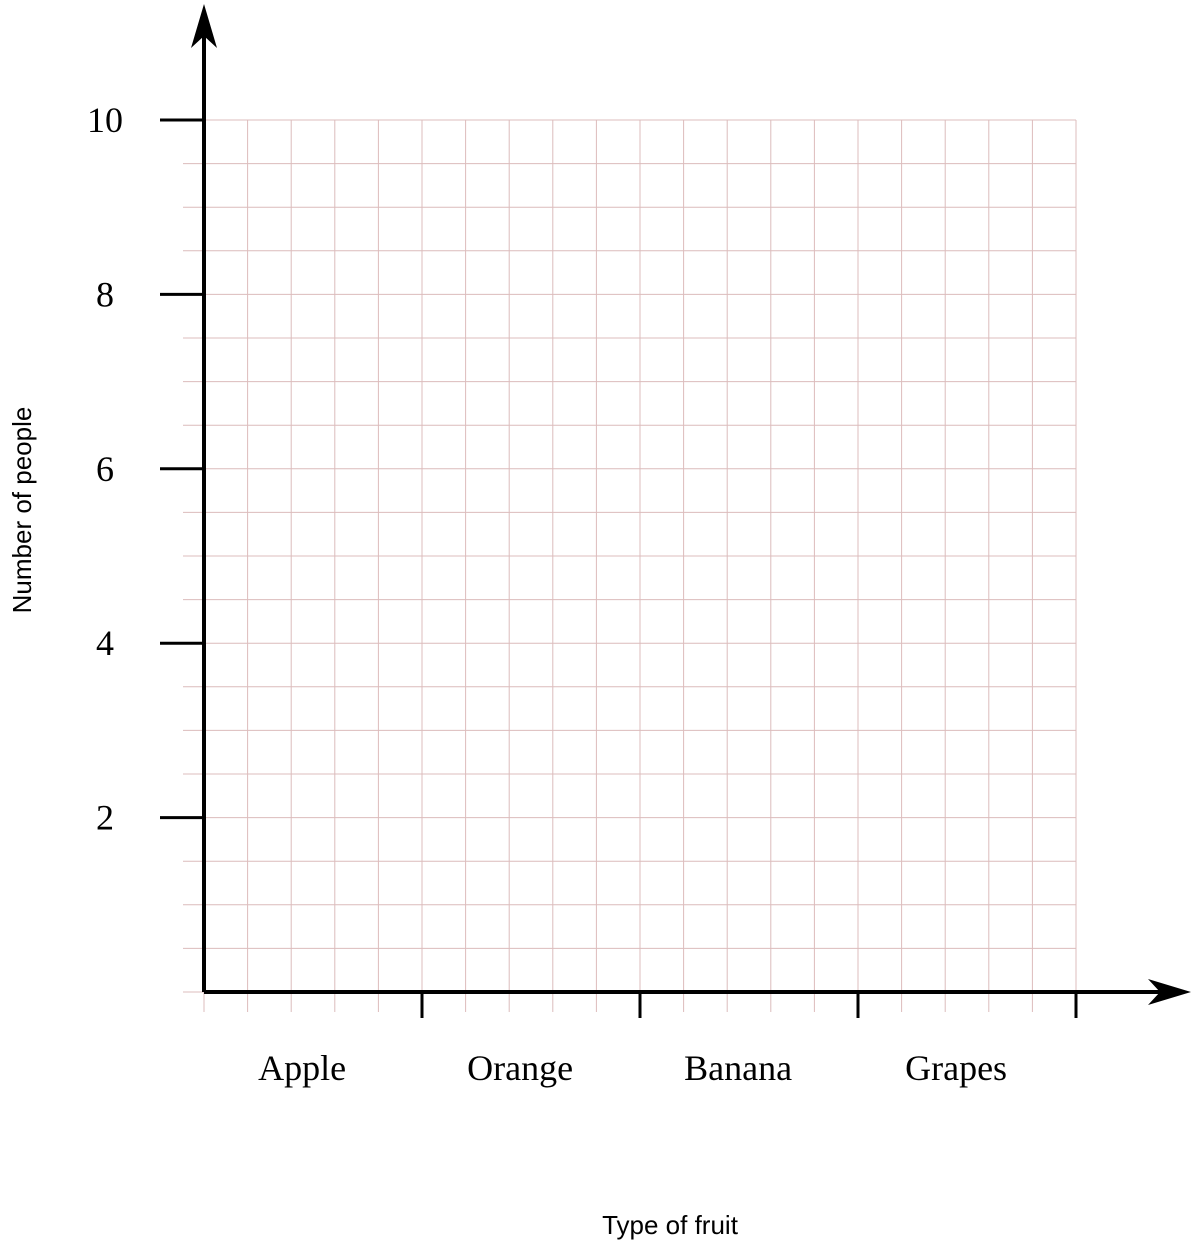 This screenshot has width=1191, height=1249. What do you see at coordinates (105, 643) in the screenshot?
I see `y-tick-label: 4` at bounding box center [105, 643].